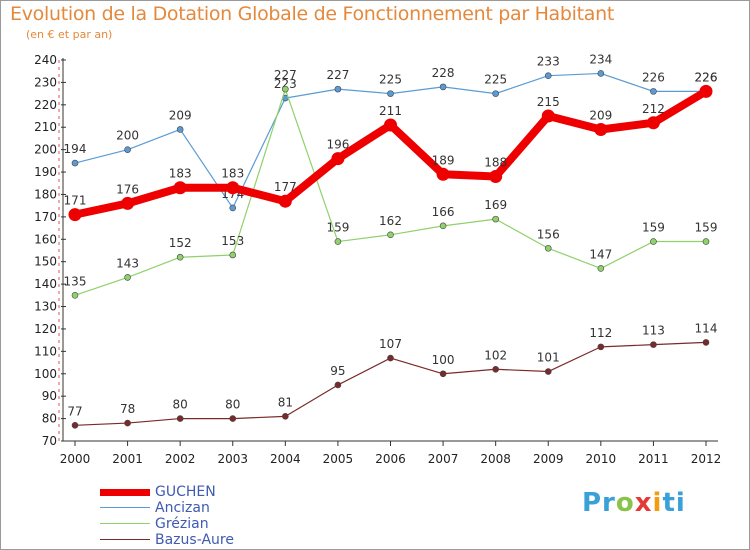 The height and width of the screenshot is (550, 750). What do you see at coordinates (49, 419) in the screenshot?
I see `y-tick-label: 80` at bounding box center [49, 419].